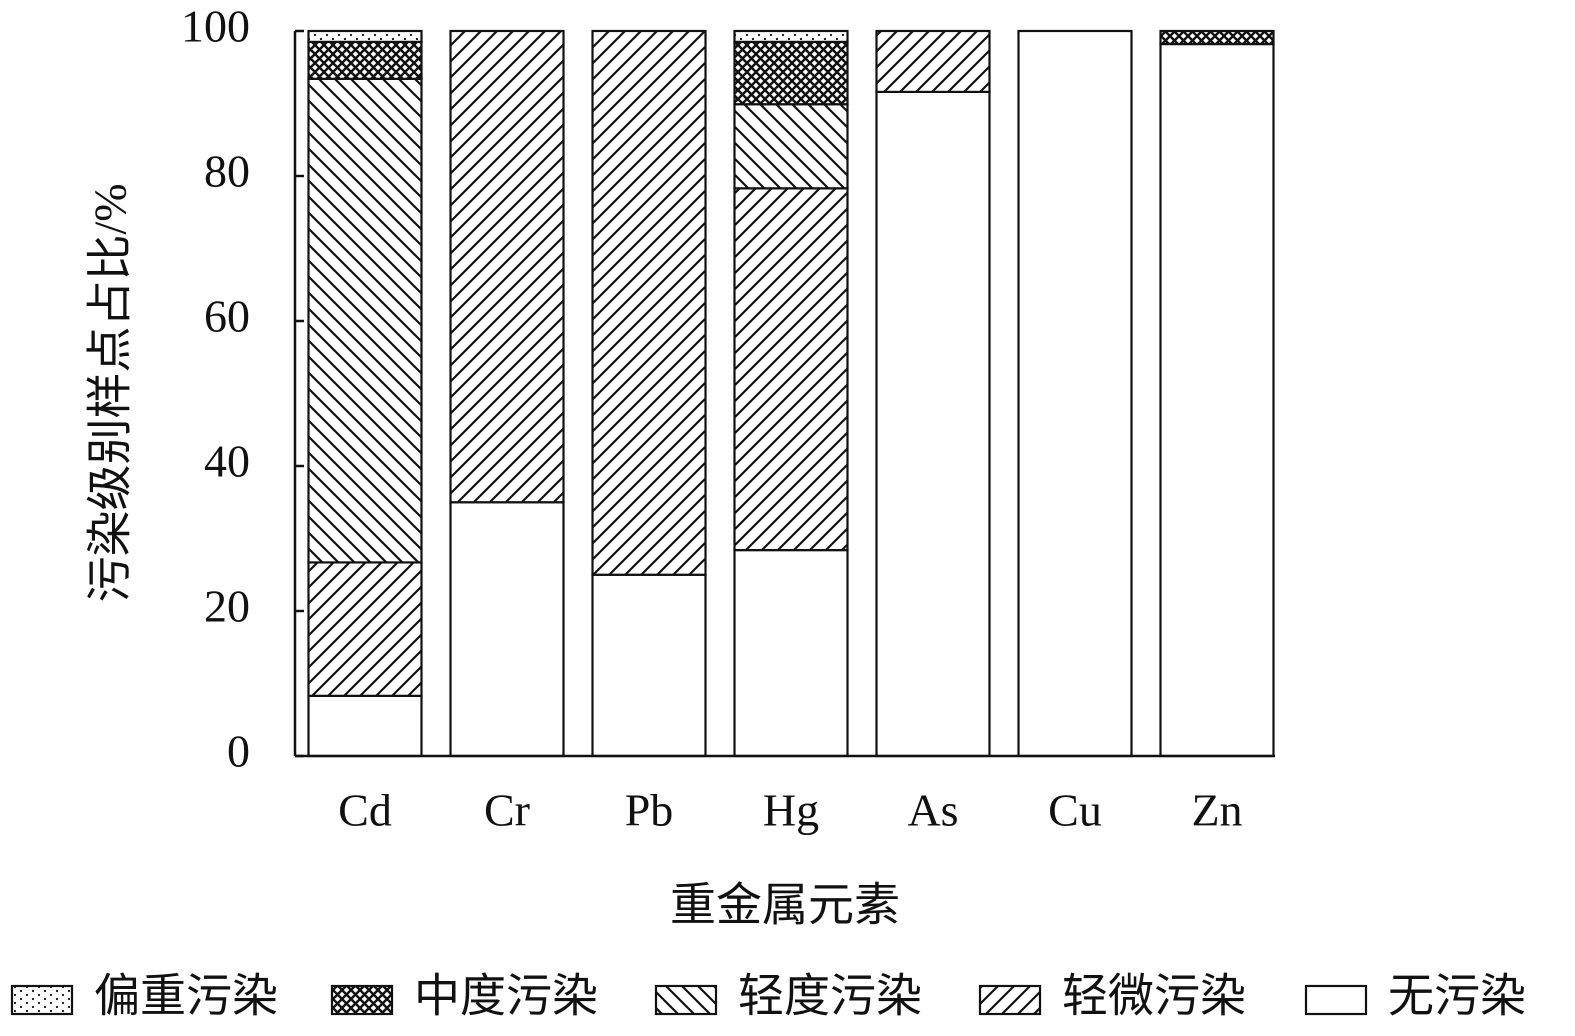  Describe the element at coordinates (227, 606) in the screenshot. I see `y-tick-label: 20` at that location.